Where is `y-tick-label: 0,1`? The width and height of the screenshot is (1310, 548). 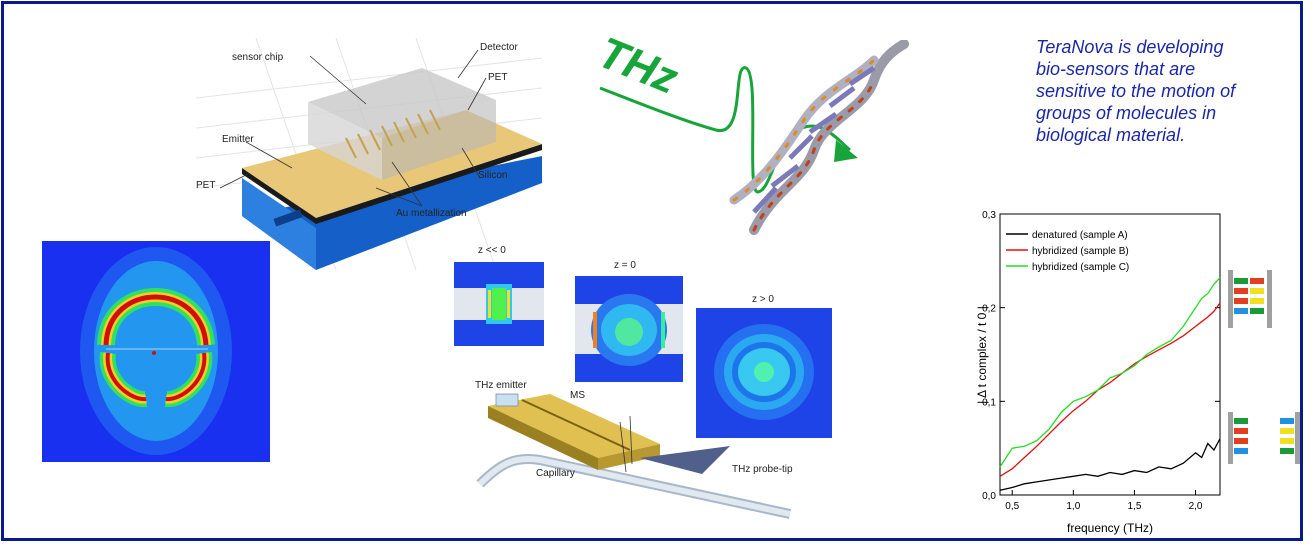 y-tick-label: 0,1 is located at coordinates (989, 402).